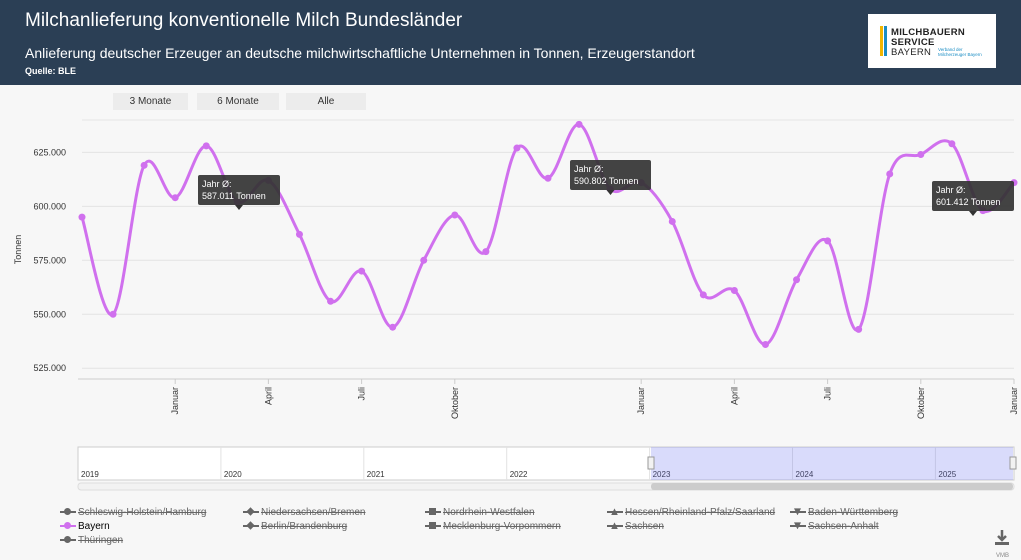 Image resolution: width=1021 pixels, height=560 pixels. I want to click on annotation-value: 590.802 Tonnen, so click(606, 181).